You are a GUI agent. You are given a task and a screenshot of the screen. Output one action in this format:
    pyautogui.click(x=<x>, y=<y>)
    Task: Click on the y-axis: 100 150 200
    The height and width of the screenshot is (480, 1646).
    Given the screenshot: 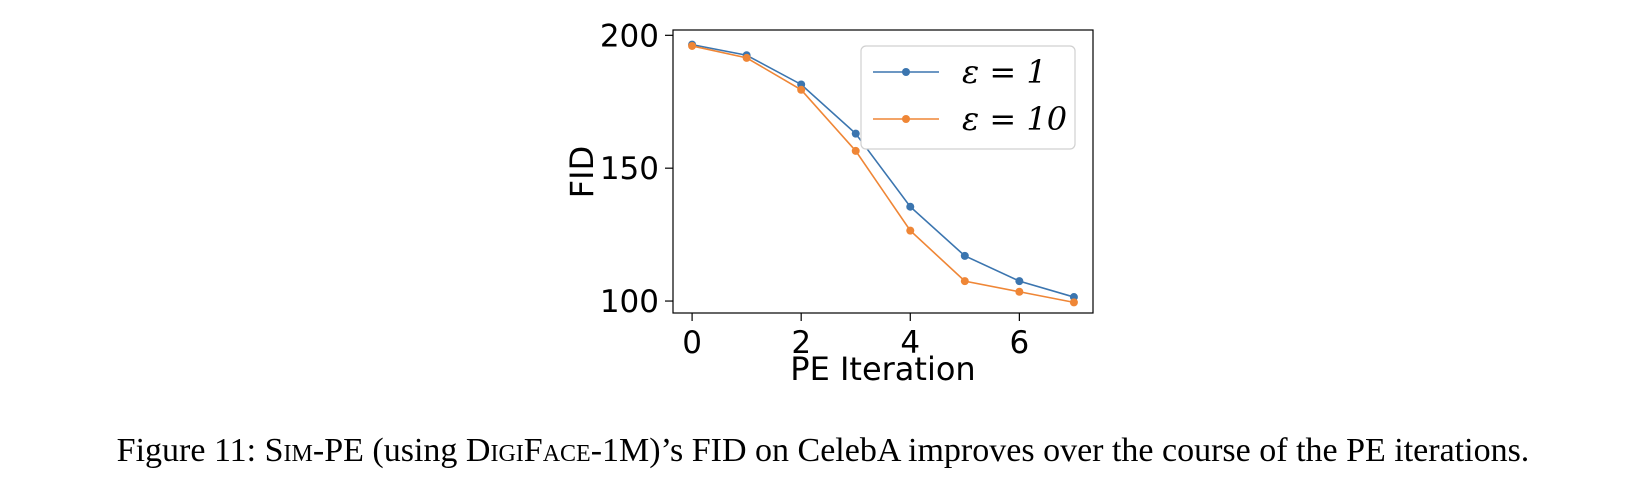 What is the action you would take?
    pyautogui.click(x=636, y=169)
    